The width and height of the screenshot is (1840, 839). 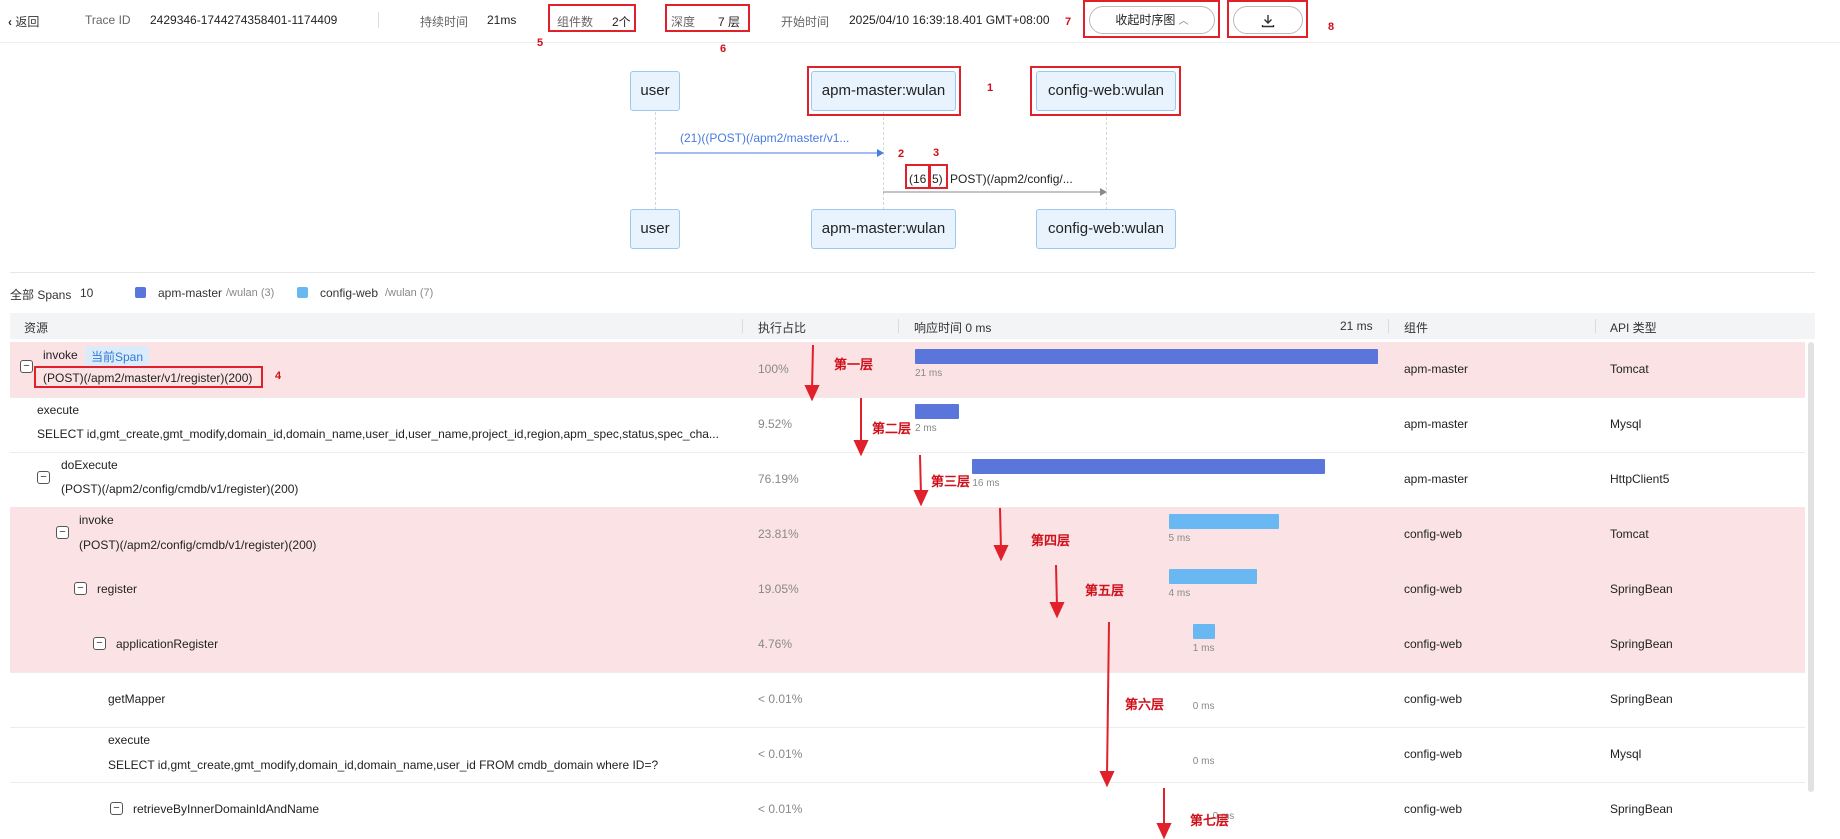 What do you see at coordinates (769, 153) in the screenshot?
I see `message-1-arrow` at bounding box center [769, 153].